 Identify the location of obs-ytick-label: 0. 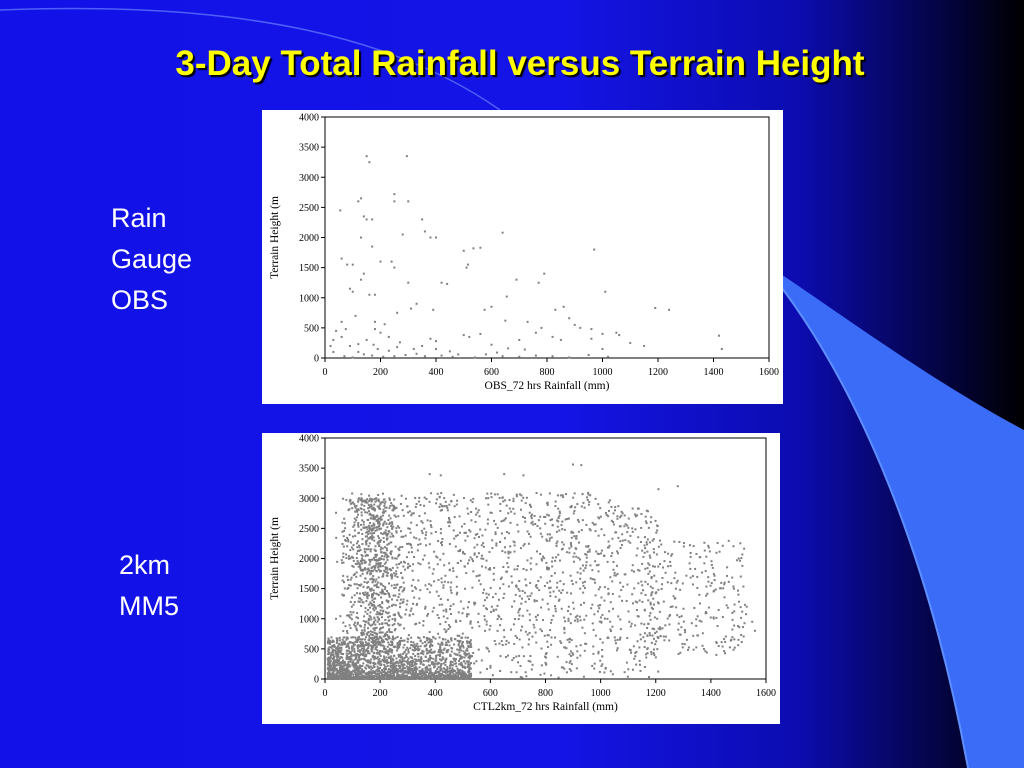
(316, 359).